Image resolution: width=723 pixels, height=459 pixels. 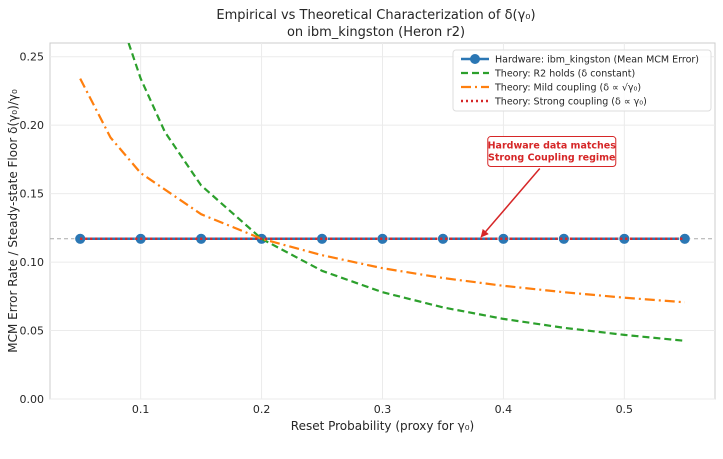 What do you see at coordinates (567, 88) in the screenshot?
I see `legend-label: Theory: Mild coupling (δ ∝ √γ₀)` at bounding box center [567, 88].